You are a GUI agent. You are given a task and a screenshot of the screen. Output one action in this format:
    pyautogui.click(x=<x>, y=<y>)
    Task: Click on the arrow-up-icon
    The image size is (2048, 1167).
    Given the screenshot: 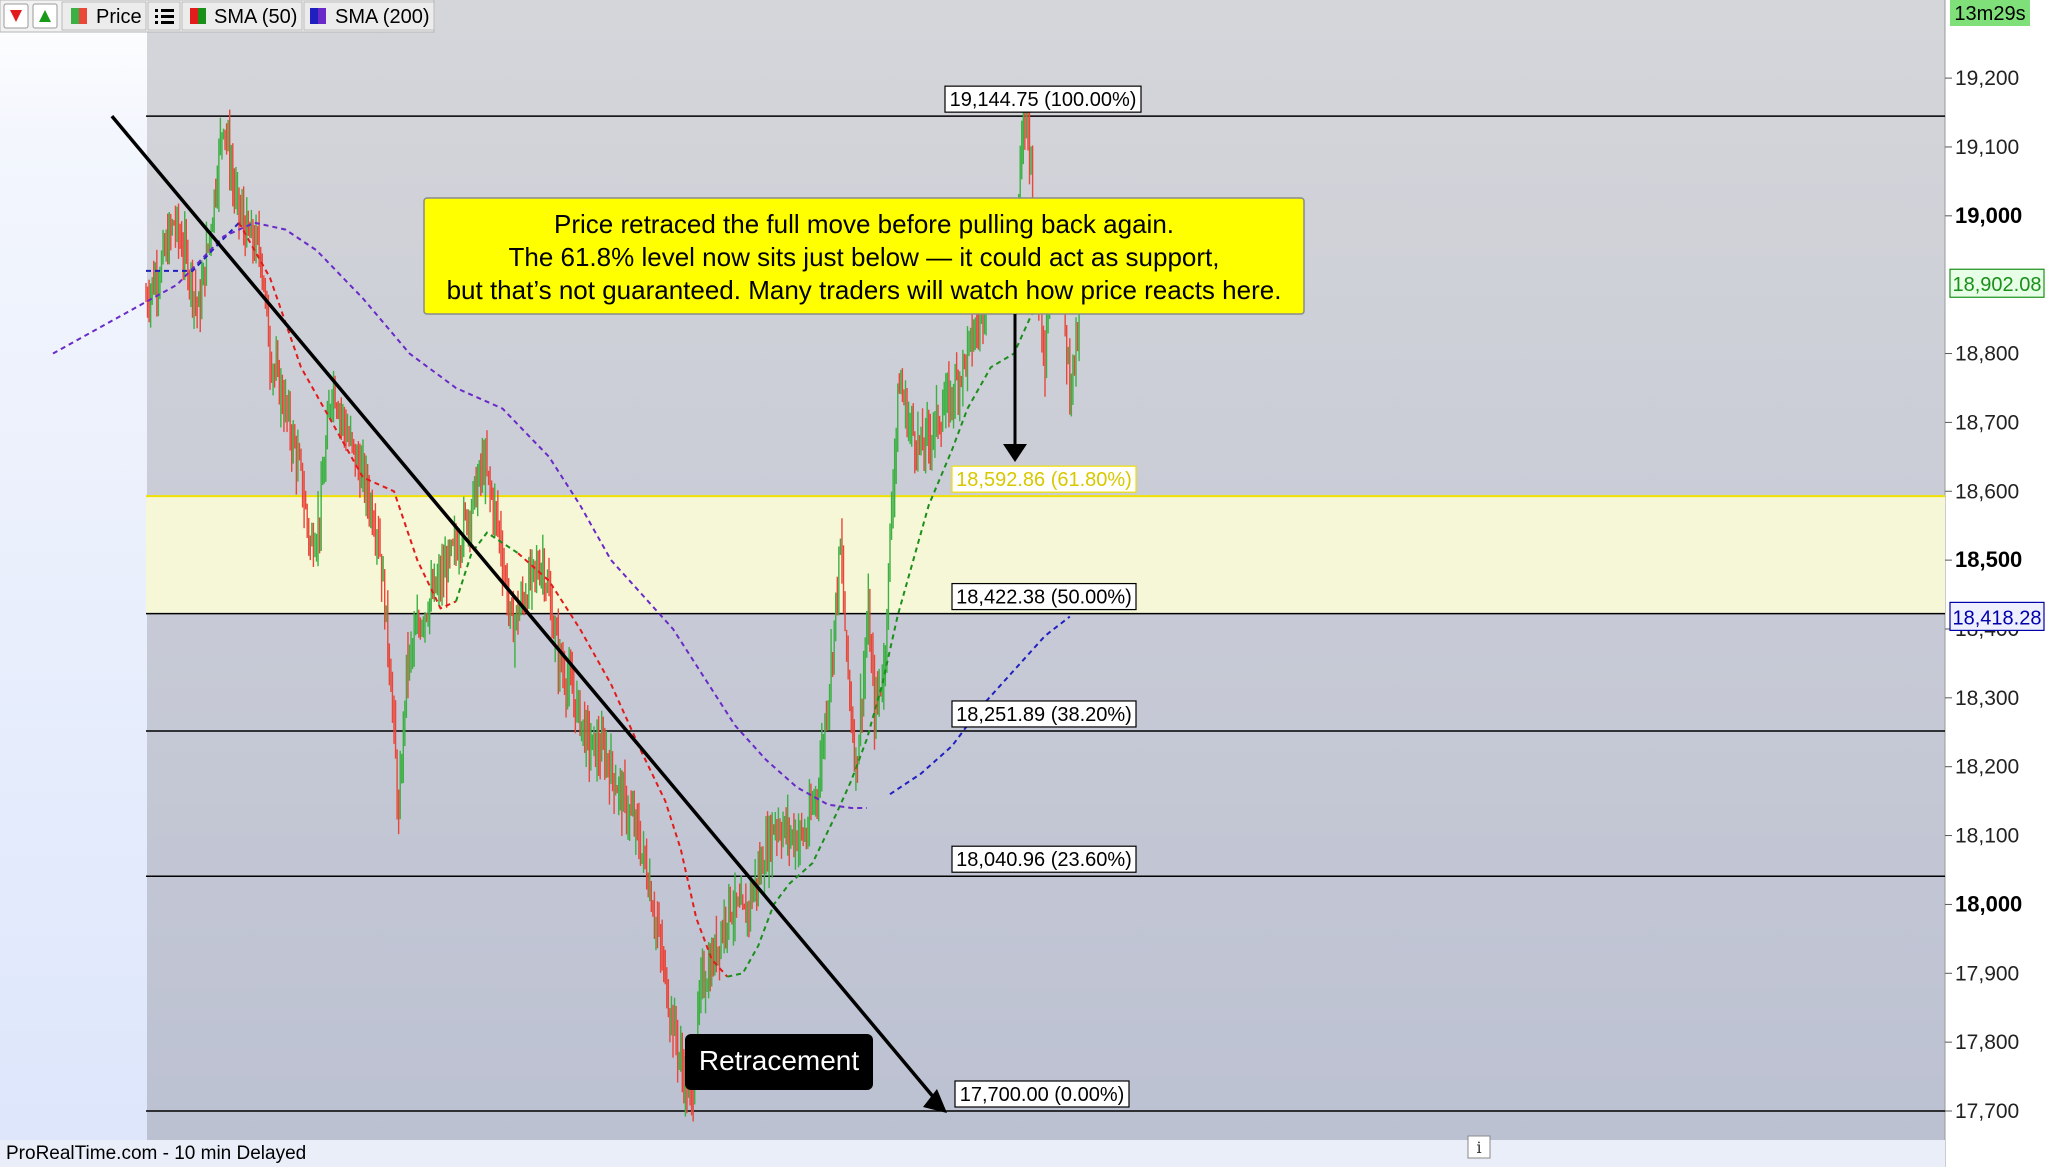 What is the action you would take?
    pyautogui.click(x=45, y=16)
    